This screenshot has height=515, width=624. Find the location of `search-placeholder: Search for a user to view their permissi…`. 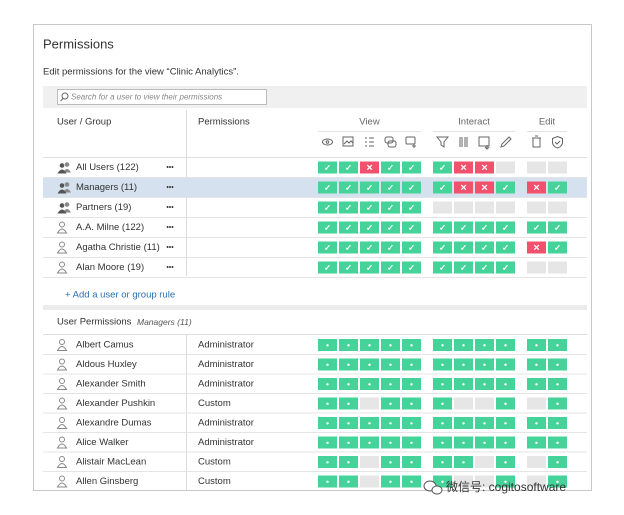

search-placeholder: Search for a user to view their permissi… is located at coordinates (146, 97).